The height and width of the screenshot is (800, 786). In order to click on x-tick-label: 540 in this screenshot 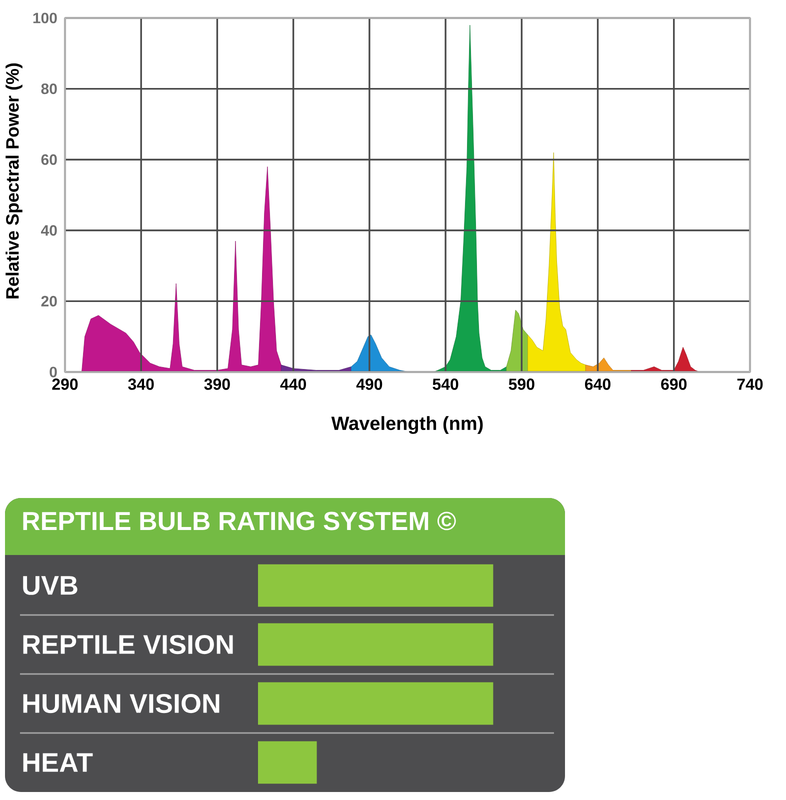, I will do `click(445, 384)`.